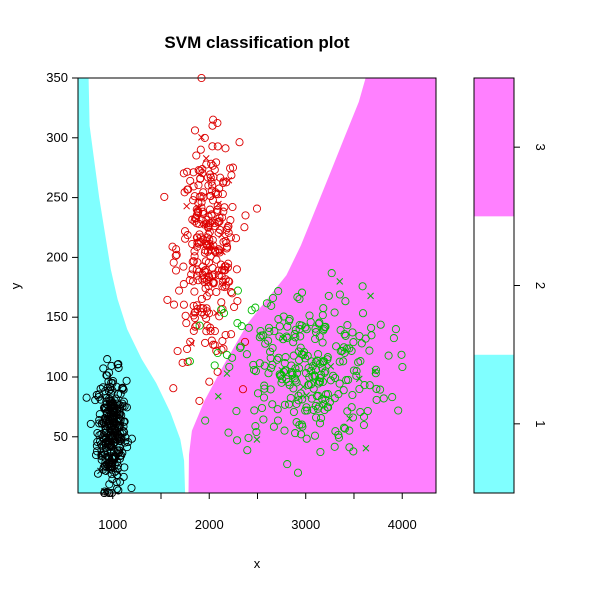  What do you see at coordinates (209, 524) in the screenshot?
I see `x-tick-label: 2000` at bounding box center [209, 524].